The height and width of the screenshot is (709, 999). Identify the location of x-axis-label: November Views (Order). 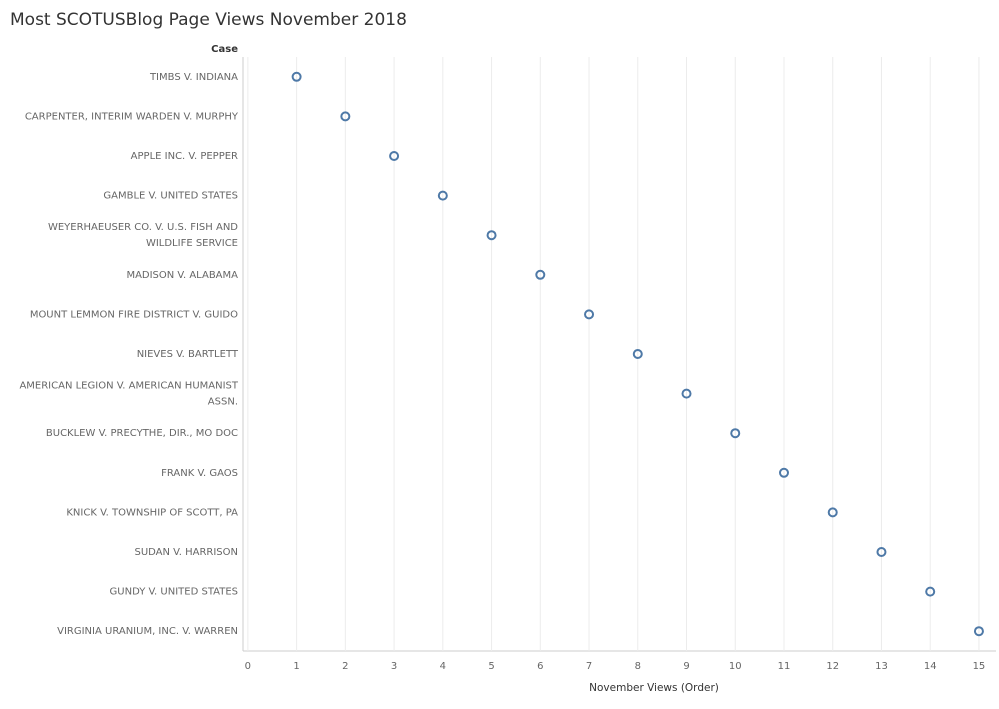
(654, 688).